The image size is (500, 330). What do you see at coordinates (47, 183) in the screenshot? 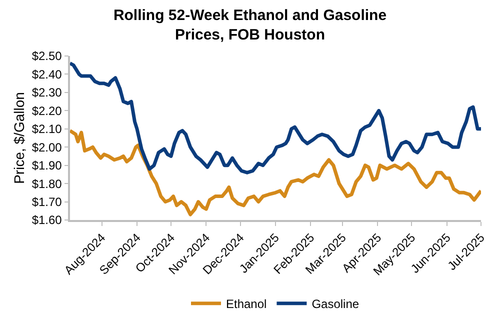
I see `y-tick-label: $1.80` at bounding box center [47, 183].